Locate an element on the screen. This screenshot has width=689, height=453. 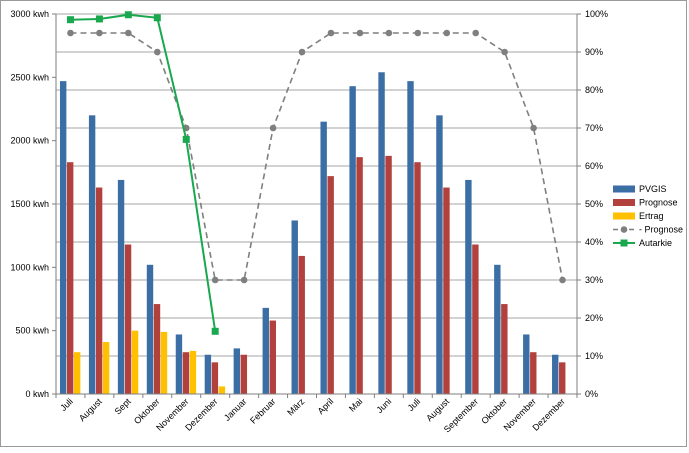
legend-label: Prognose is located at coordinates (658, 203).